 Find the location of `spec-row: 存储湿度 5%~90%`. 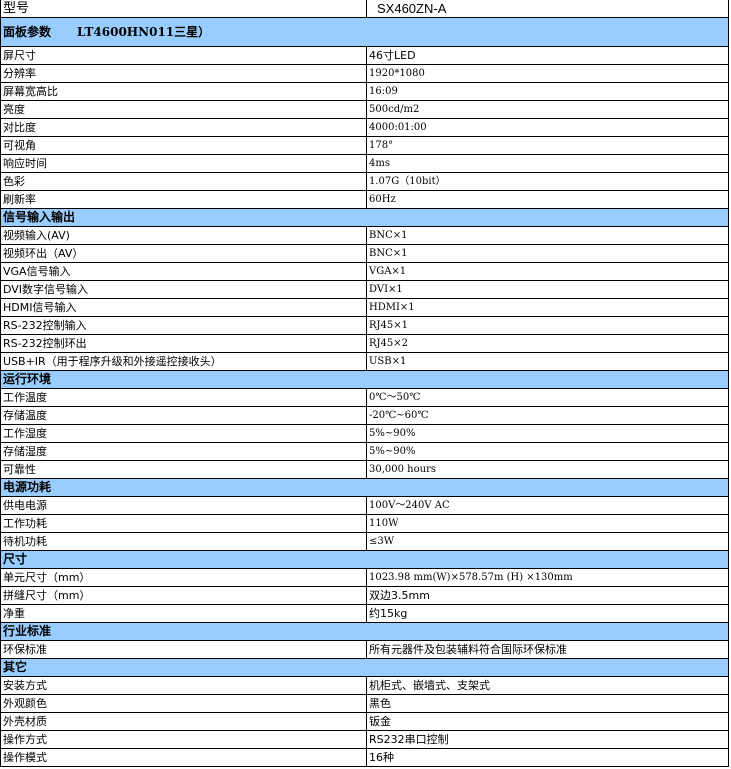

spec-row: 存储湿度 5%~90% is located at coordinates (364, 451).